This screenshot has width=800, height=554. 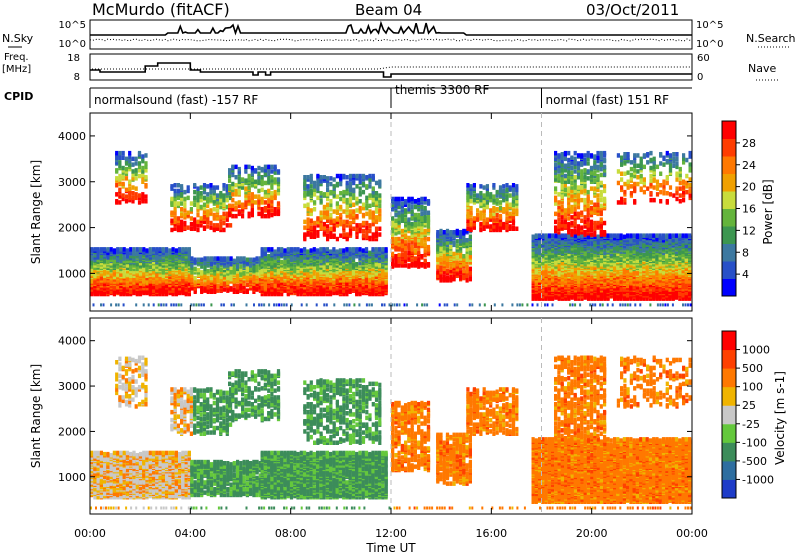 What do you see at coordinates (77, 77) in the screenshot?
I see `freq-axis-bottom-left: 8` at bounding box center [77, 77].